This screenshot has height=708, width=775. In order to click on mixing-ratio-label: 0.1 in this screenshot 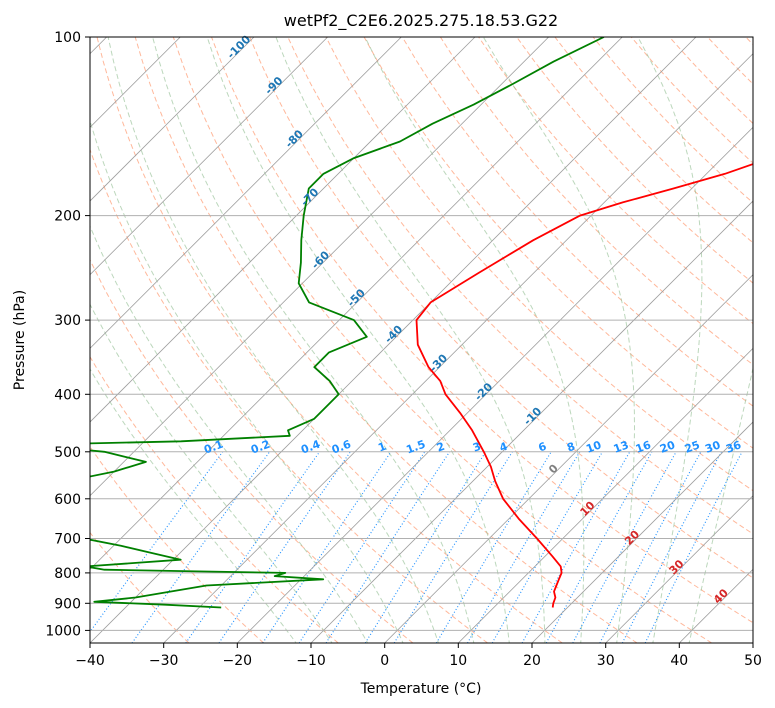, I will do `click(213, 447)`.